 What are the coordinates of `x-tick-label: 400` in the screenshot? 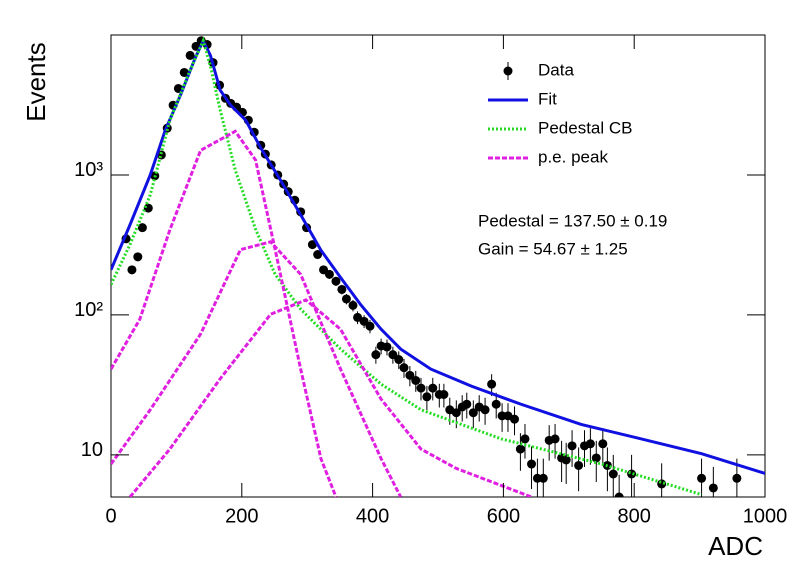 It's located at (372, 516).